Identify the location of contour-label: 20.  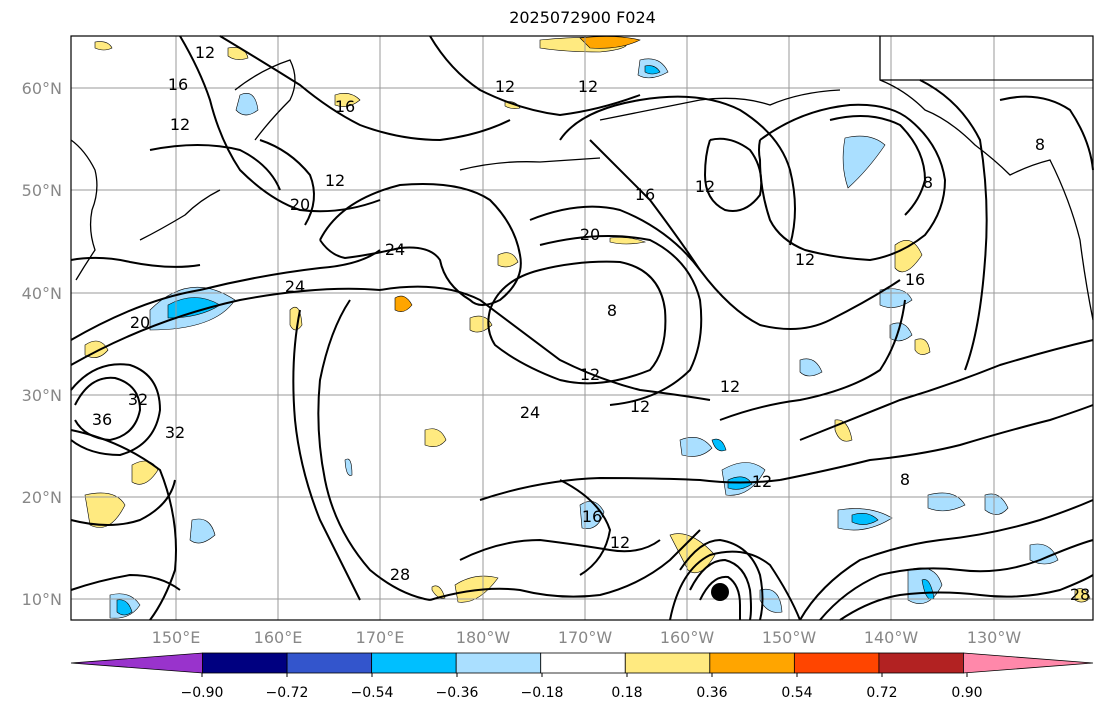
(140, 322).